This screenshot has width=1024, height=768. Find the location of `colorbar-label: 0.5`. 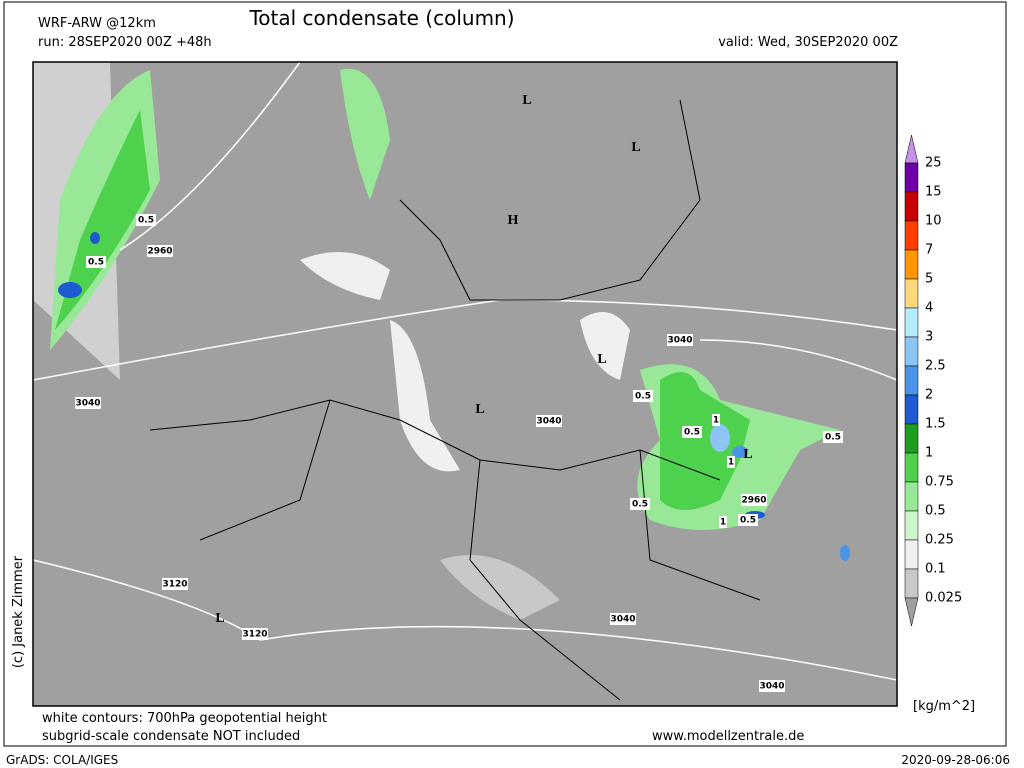

colorbar-label: 0.5 is located at coordinates (935, 511).